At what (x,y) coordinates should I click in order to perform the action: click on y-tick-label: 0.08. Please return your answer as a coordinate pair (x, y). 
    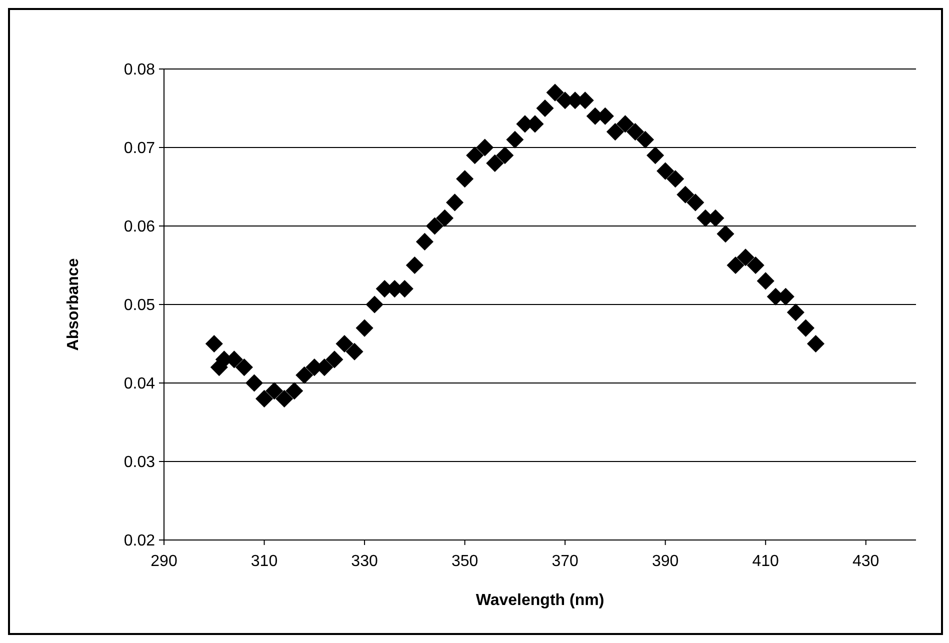
    Looking at the image, I should click on (140, 70).